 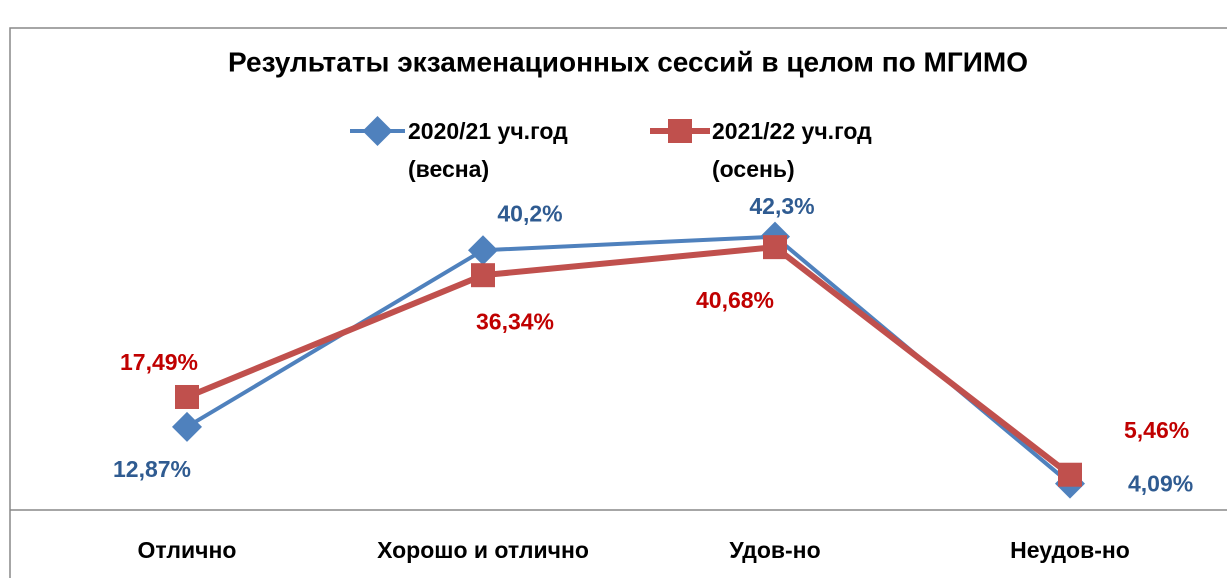 What do you see at coordinates (1160, 484) in the screenshot?
I see `data-label: 4,09%` at bounding box center [1160, 484].